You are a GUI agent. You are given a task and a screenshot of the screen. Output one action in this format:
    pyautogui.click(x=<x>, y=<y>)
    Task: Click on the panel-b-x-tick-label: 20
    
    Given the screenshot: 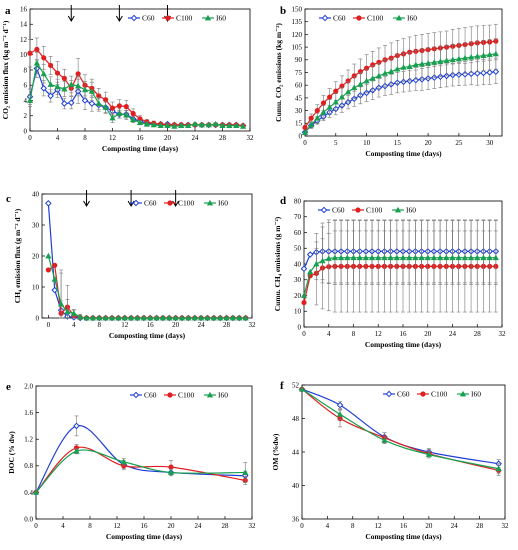 What is the action you would take?
    pyautogui.click(x=429, y=143)
    